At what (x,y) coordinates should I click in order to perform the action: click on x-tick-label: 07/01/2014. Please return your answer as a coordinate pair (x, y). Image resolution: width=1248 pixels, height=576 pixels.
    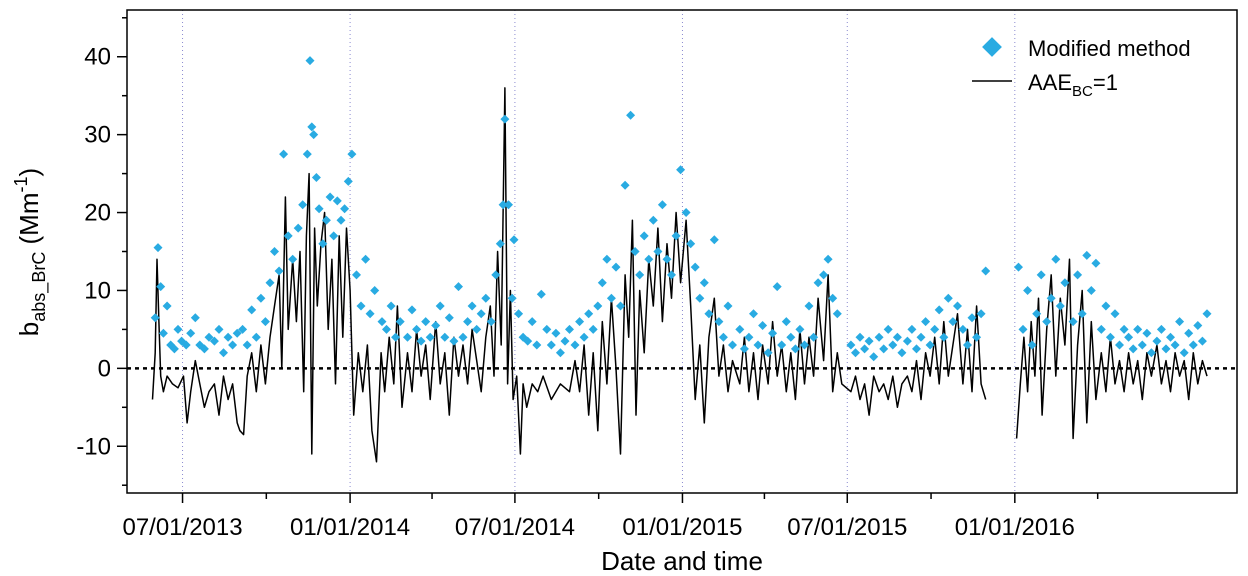
    Looking at the image, I should click on (515, 527).